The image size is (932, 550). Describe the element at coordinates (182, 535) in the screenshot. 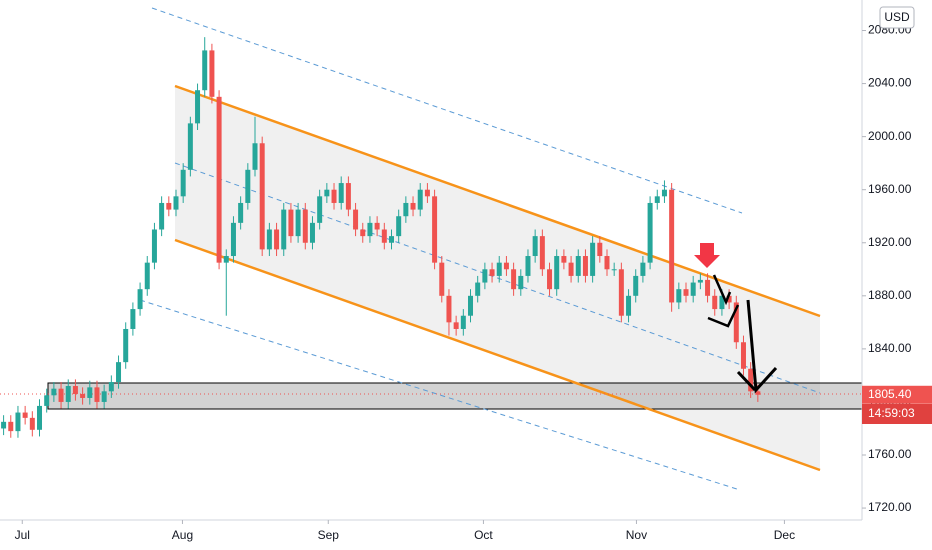

I see `x-tick-label: Aug` at that location.